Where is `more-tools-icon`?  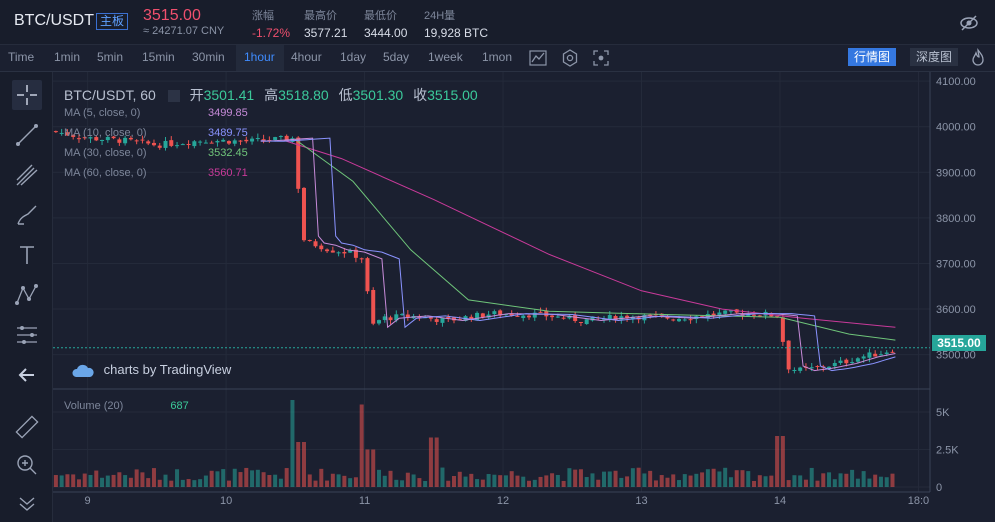 more-tools-icon is located at coordinates (27, 503).